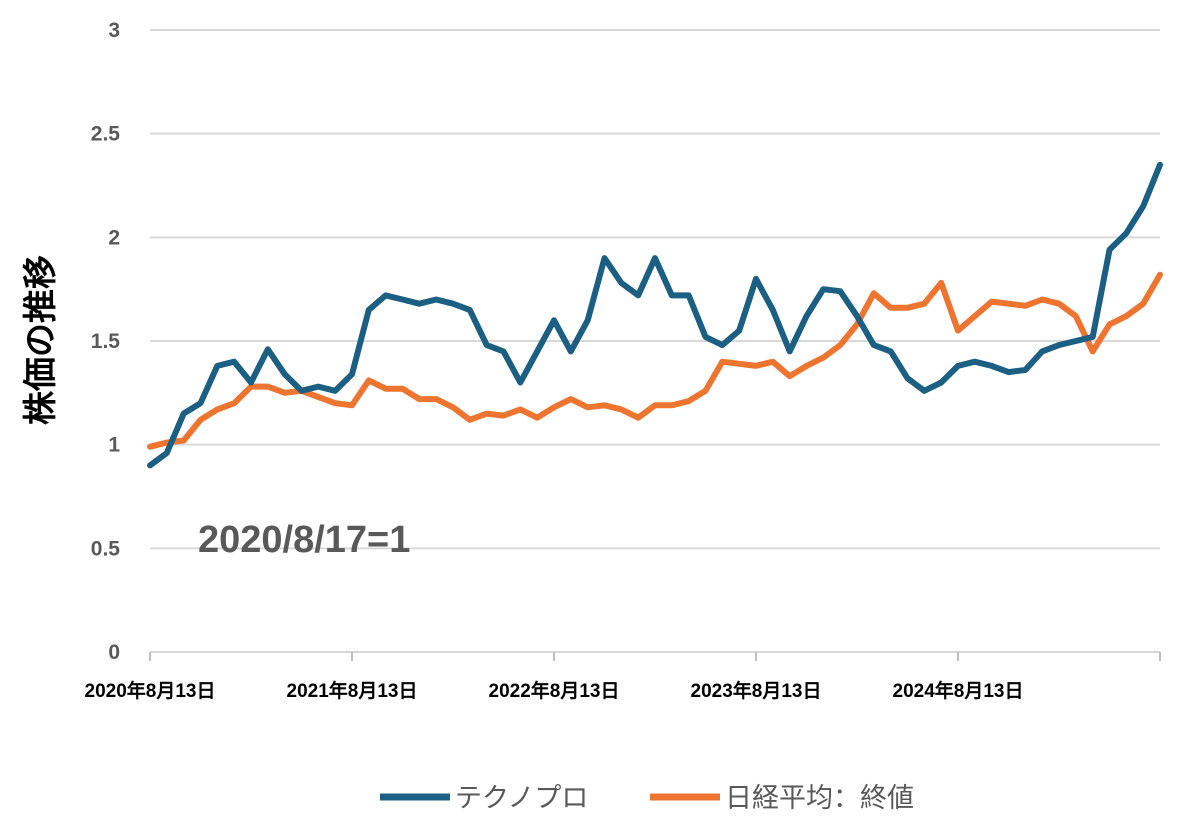 The image size is (1200, 825). Describe the element at coordinates (114, 652) in the screenshot. I see `y-tick-label: 0` at that location.